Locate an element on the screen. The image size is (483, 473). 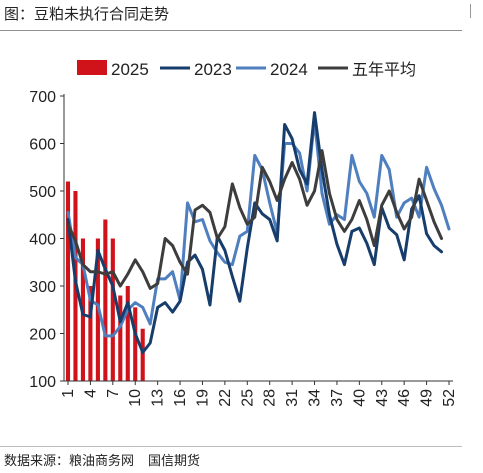
x-tick-label: 13 is located at coordinates (158, 398).